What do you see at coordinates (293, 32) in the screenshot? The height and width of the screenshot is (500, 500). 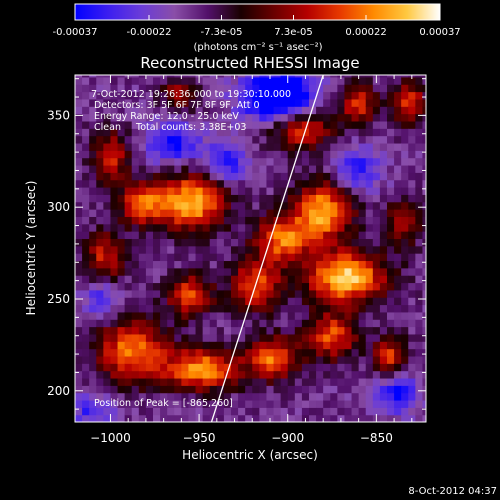 I see `colorbar-tick-label: 7.3e-05` at bounding box center [293, 32].